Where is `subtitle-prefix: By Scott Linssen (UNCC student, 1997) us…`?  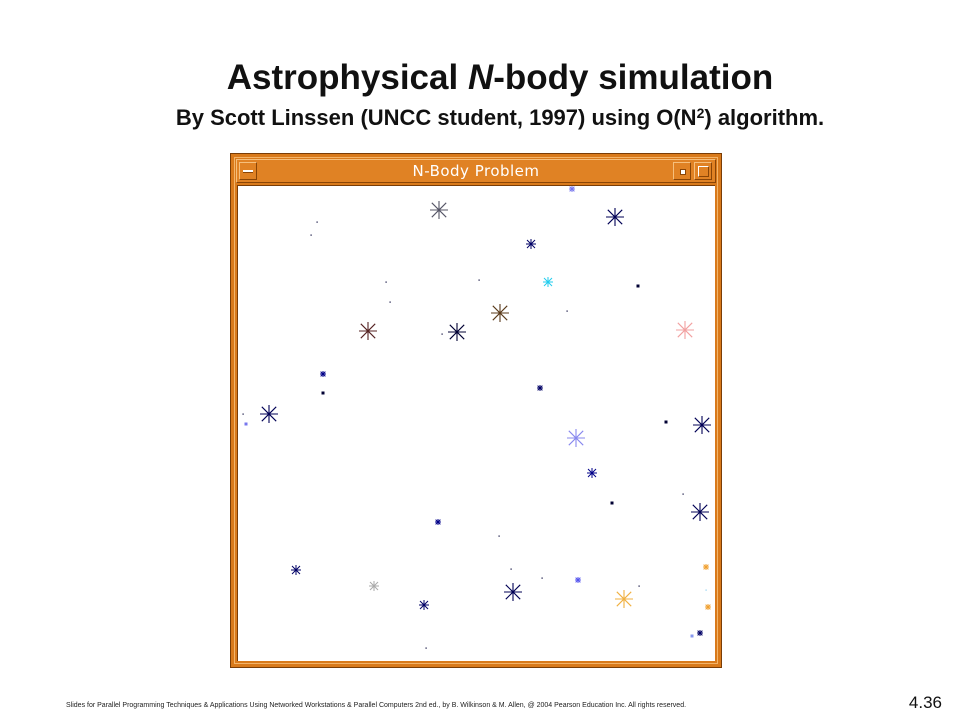
subtitle-prefix: By Scott Linssen (UNCC student, 1997) us… is located at coordinates (436, 117).